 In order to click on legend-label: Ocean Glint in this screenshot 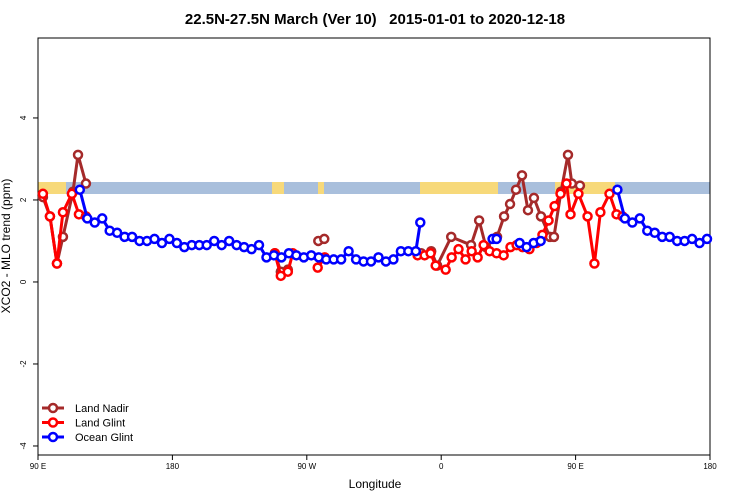, I will do `click(104, 438)`.